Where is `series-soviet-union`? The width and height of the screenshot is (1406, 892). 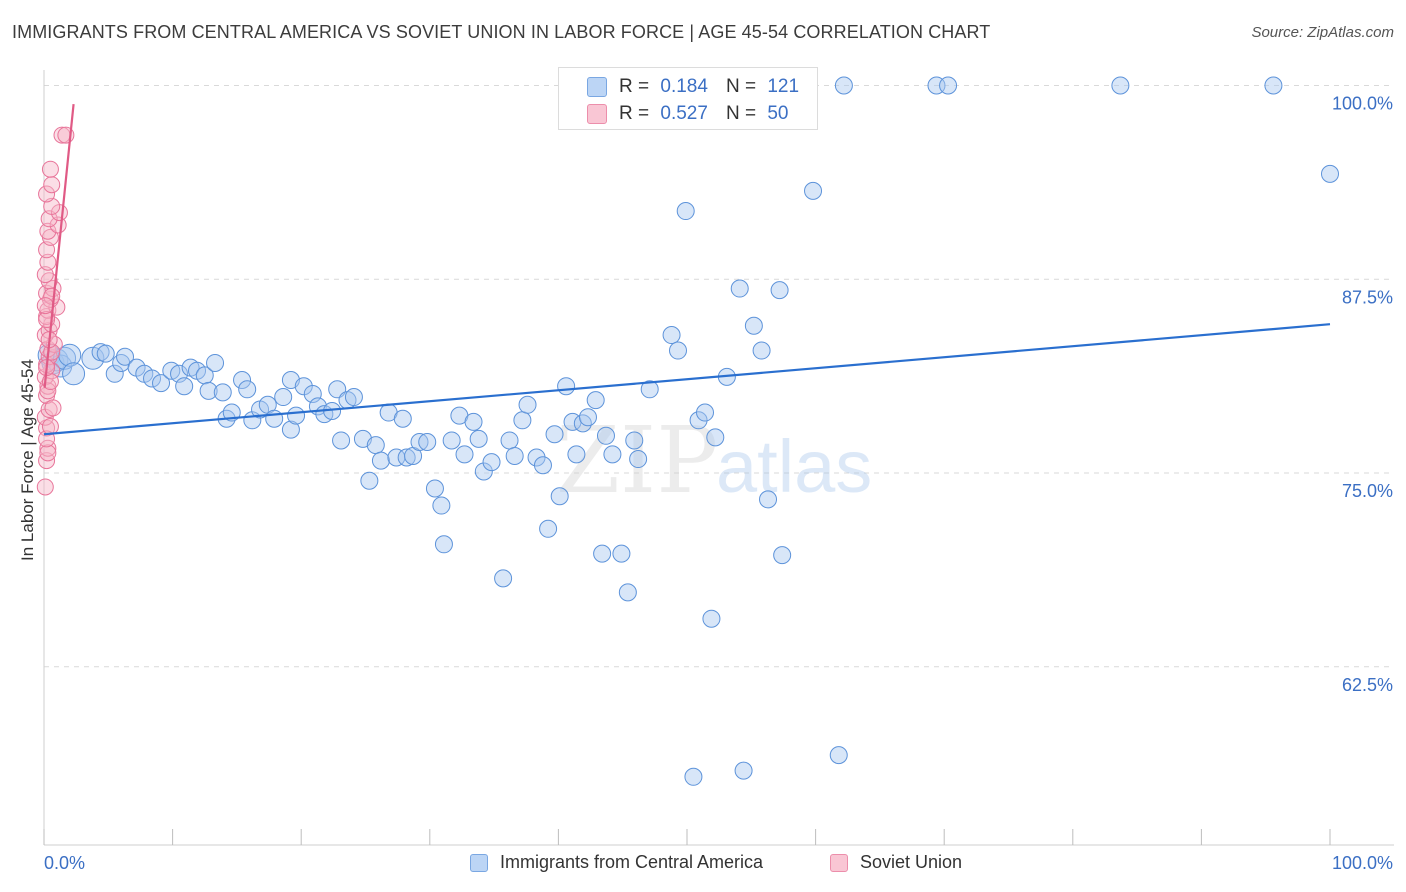
series-soviet-union is located at coordinates (55, 311).